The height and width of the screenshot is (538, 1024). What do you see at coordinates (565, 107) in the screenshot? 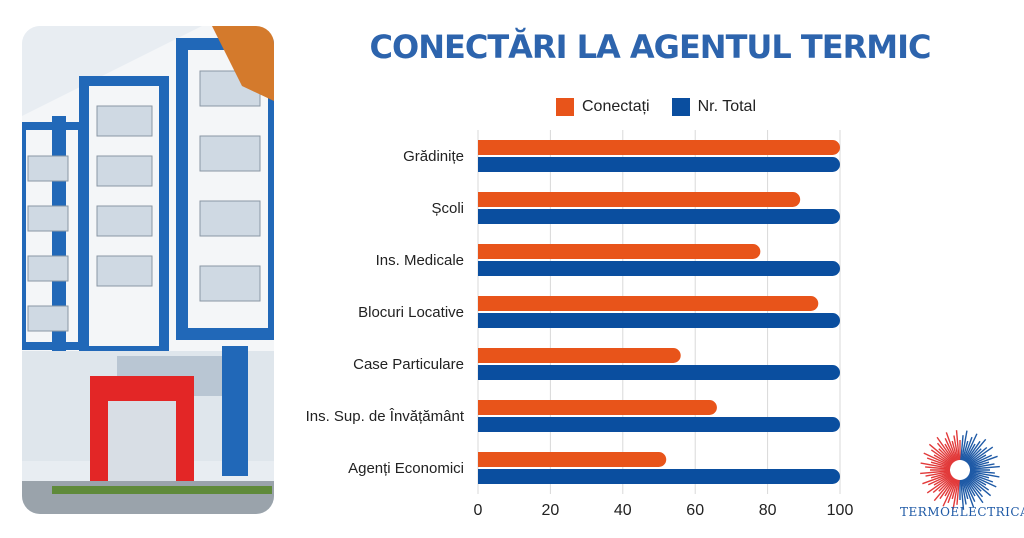
I see `legend-swatch-connected` at bounding box center [565, 107].